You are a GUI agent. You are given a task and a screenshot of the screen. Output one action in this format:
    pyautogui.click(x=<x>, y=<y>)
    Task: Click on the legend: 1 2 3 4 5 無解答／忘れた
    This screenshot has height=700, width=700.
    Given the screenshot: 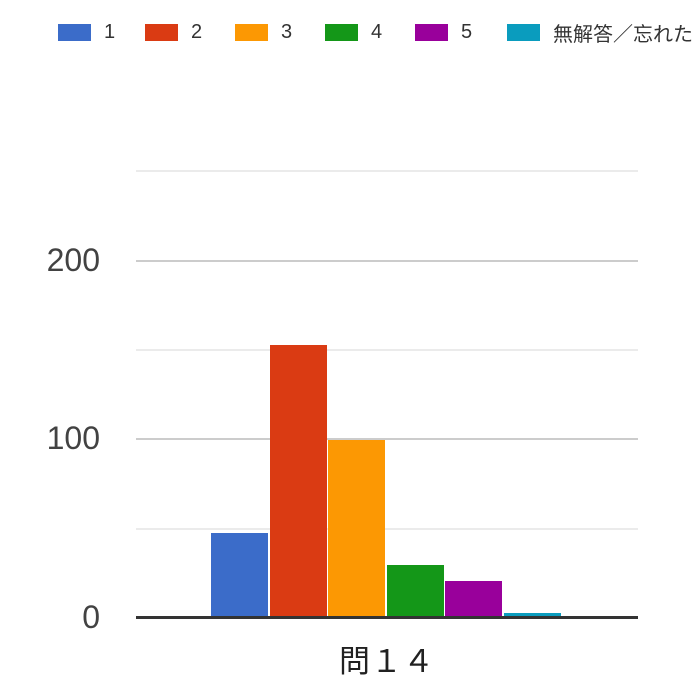 What is the action you would take?
    pyautogui.click(x=350, y=32)
    